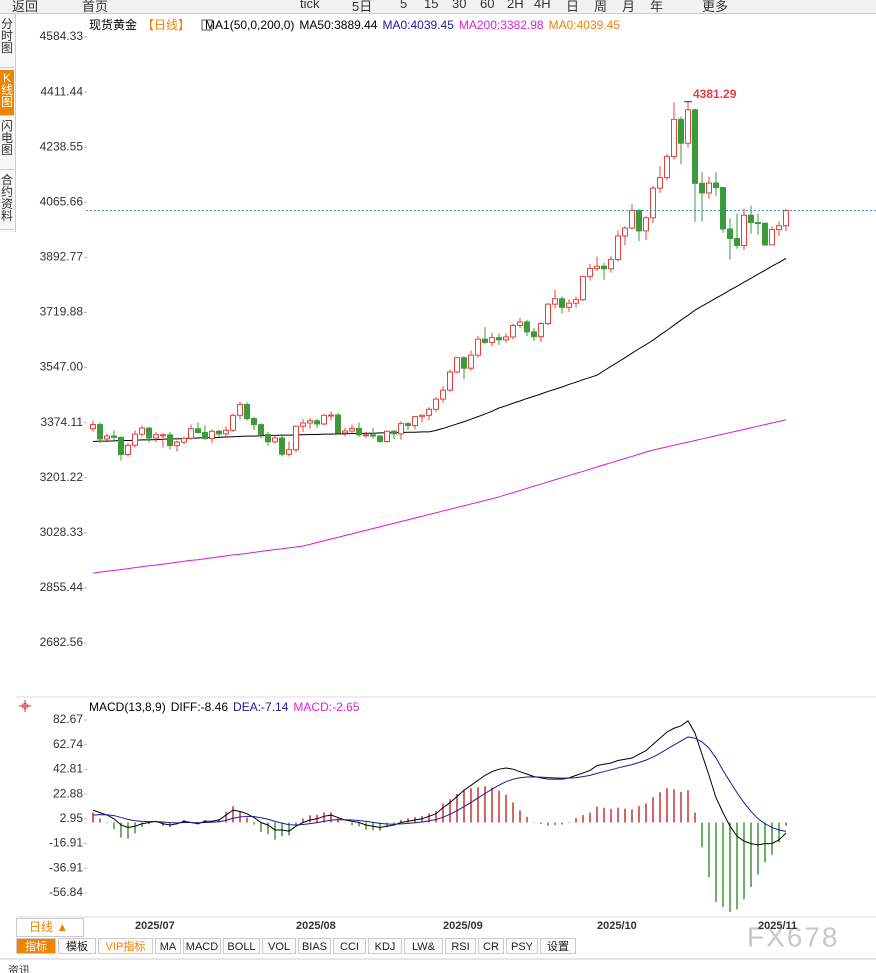 The height and width of the screenshot is (973, 876). What do you see at coordinates (261, 707) in the screenshot?
I see `legend-entry: DEA:-7.14` at bounding box center [261, 707].